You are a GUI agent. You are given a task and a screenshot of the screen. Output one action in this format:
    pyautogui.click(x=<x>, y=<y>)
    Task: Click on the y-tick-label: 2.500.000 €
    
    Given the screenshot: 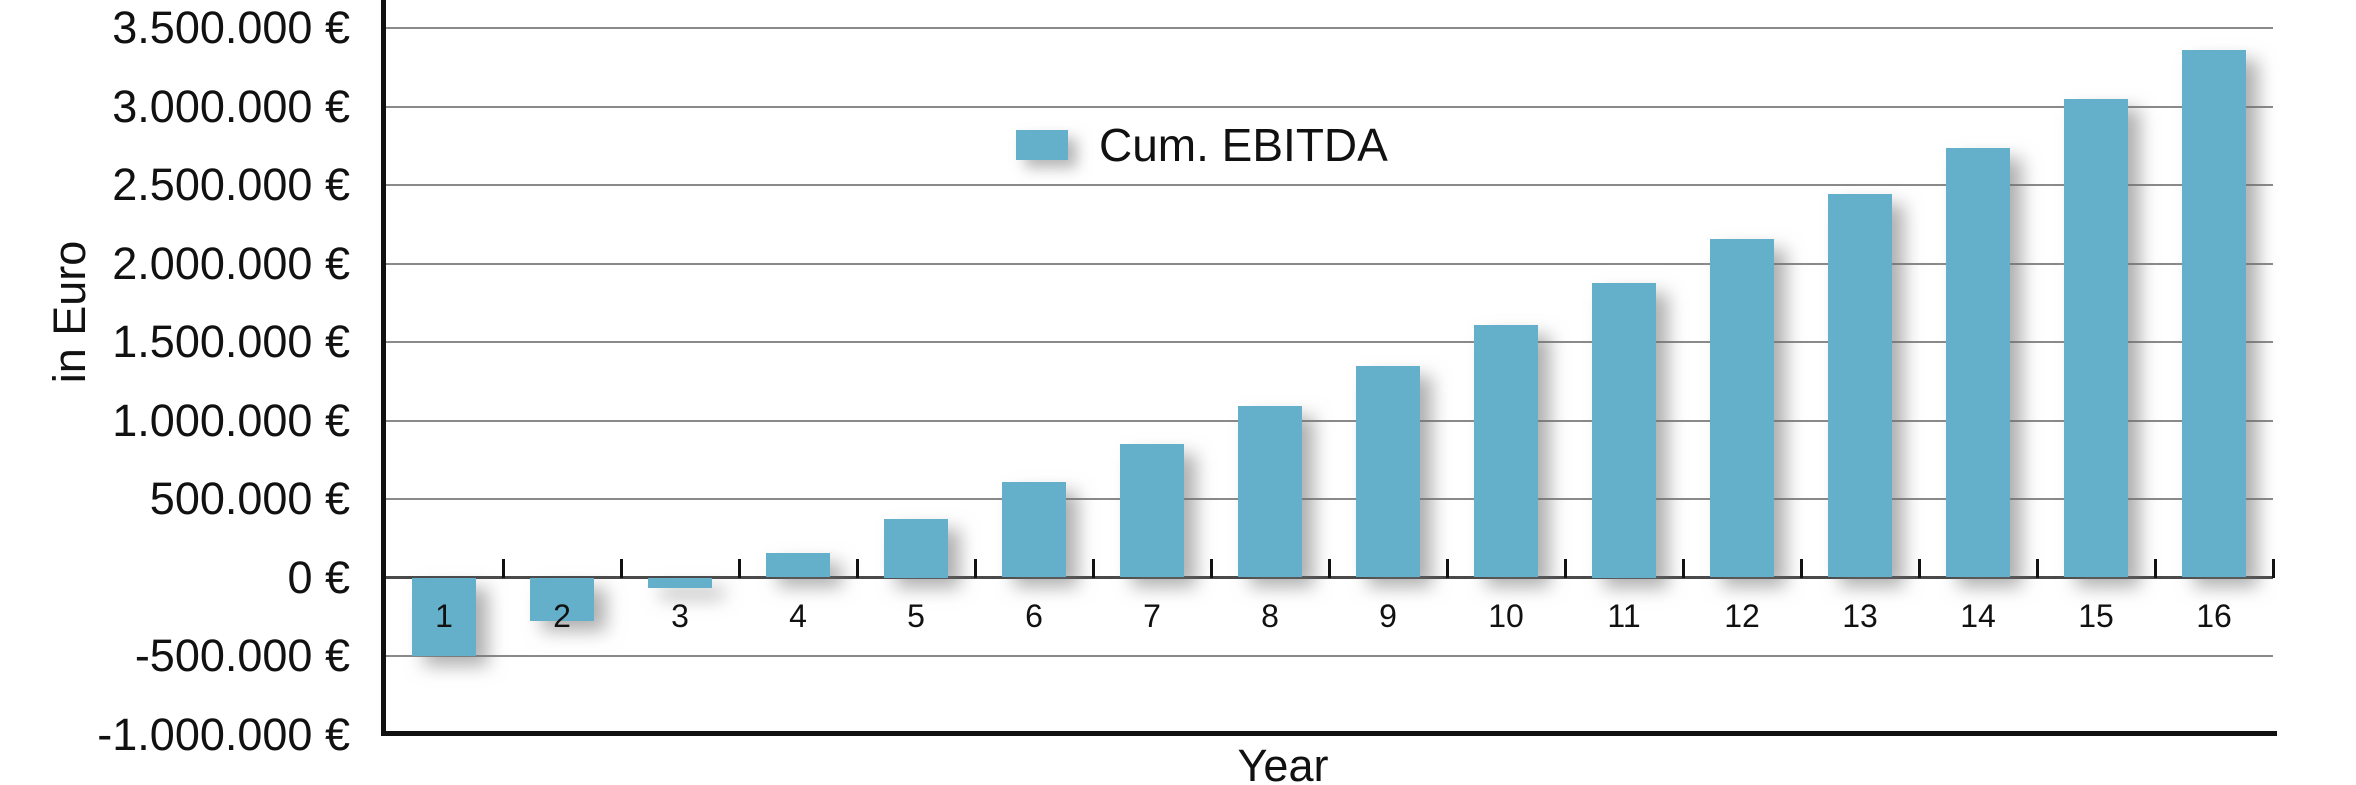 What is the action you would take?
    pyautogui.click(x=231, y=184)
    